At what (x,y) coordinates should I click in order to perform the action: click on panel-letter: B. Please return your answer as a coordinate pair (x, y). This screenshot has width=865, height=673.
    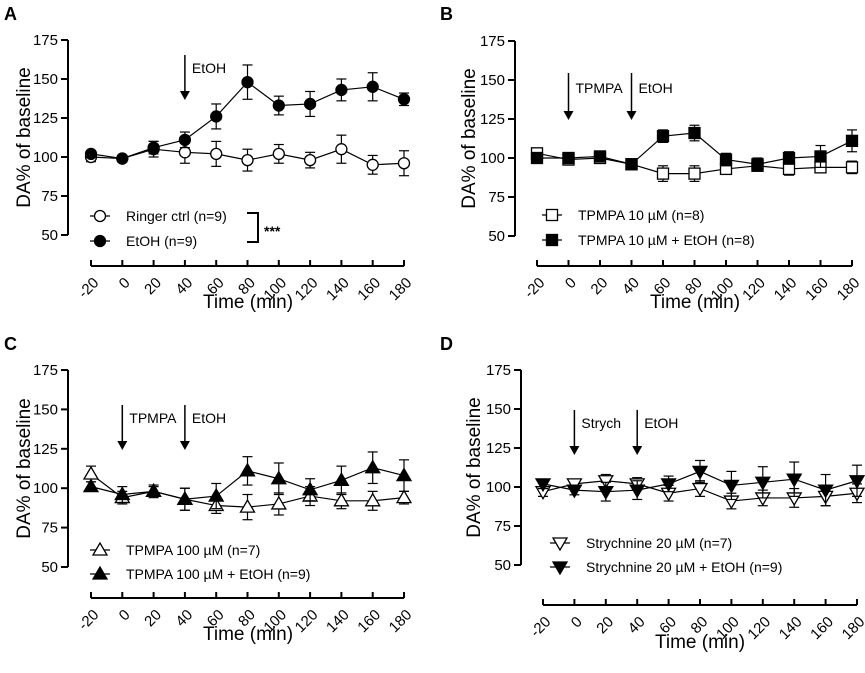
    Looking at the image, I should click on (446, 14).